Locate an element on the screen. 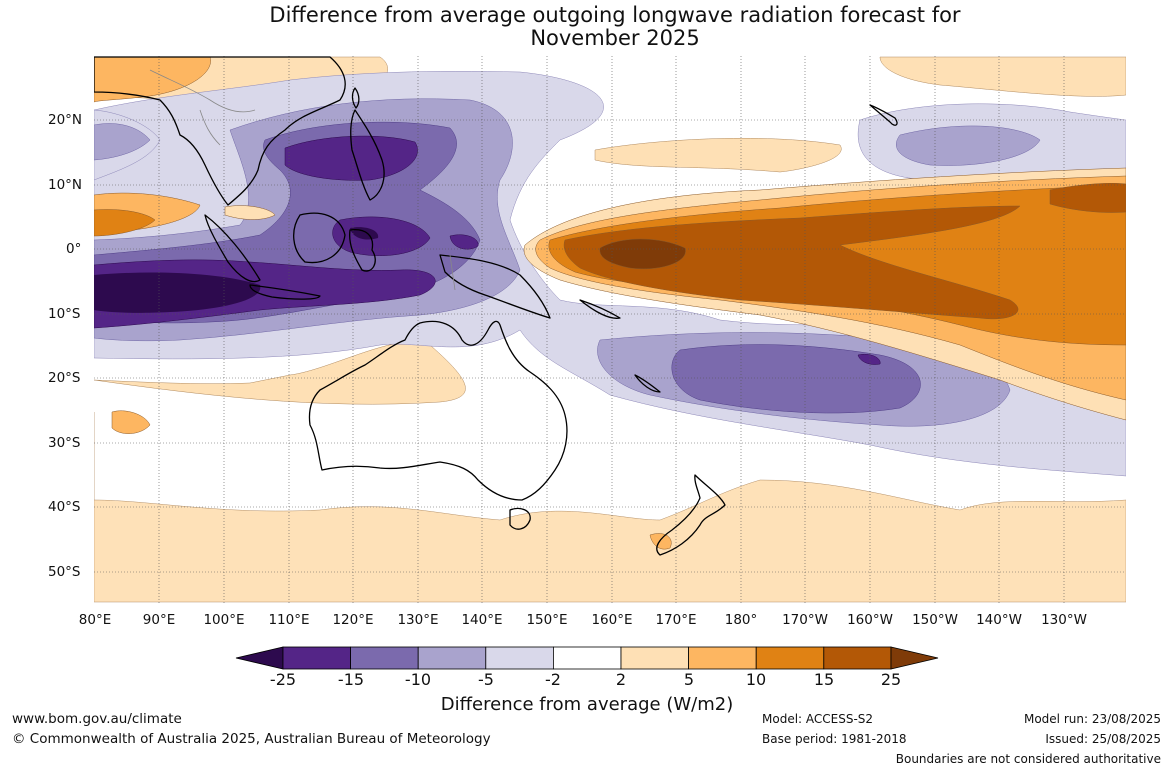 Image resolution: width=1173 pixels, height=770 pixels. lon-label-170w: 170°W is located at coordinates (805, 620).